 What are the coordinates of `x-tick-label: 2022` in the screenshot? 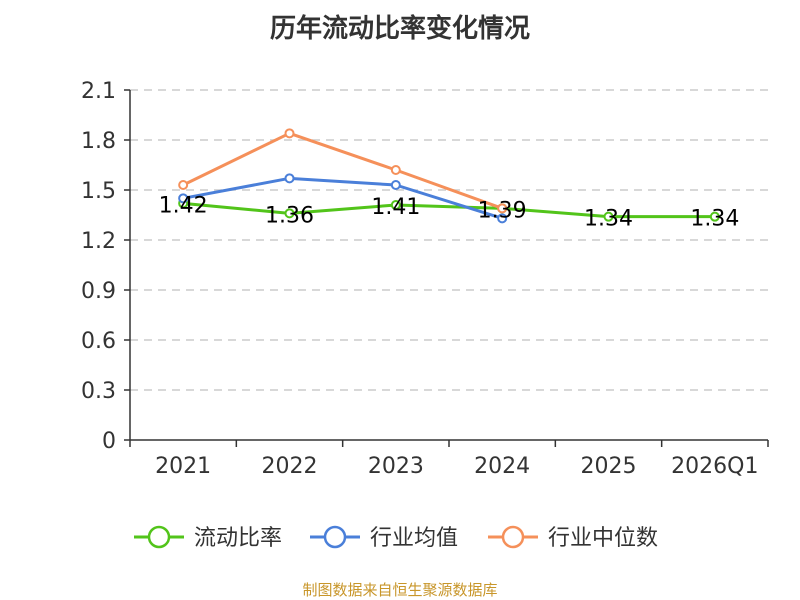 It's located at (290, 466).